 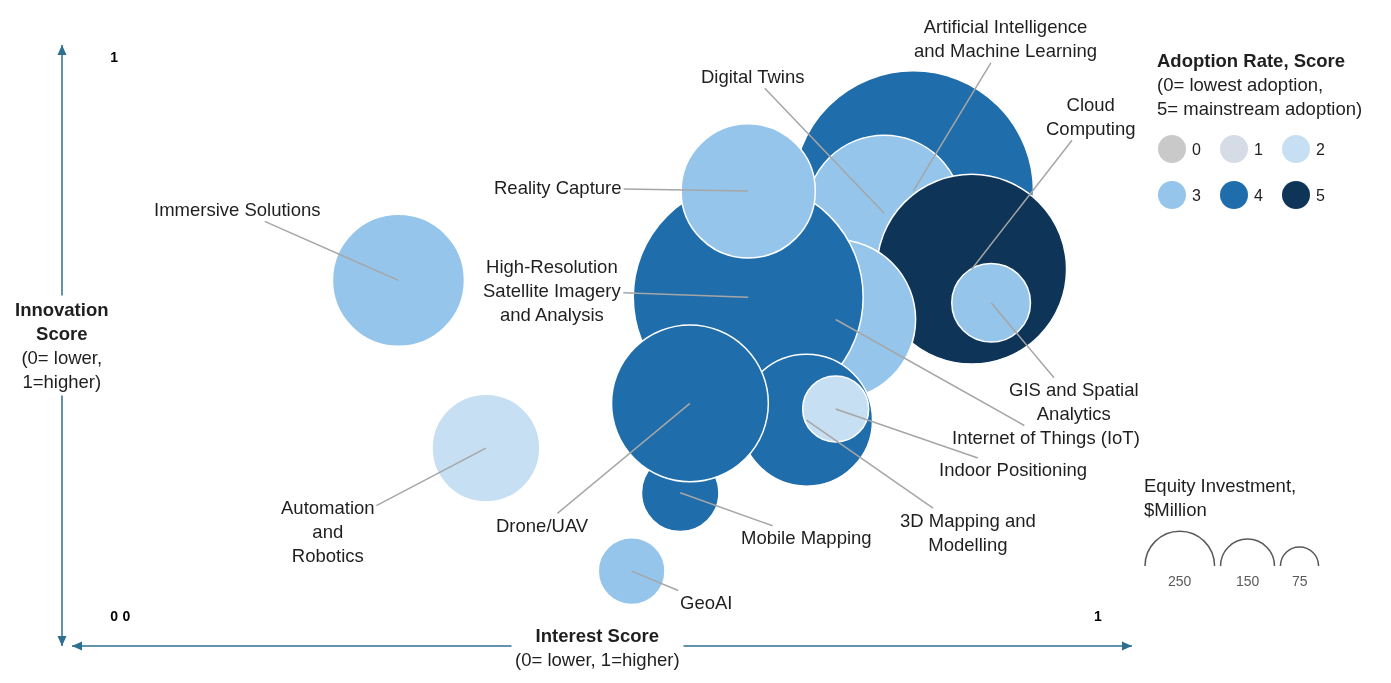 What do you see at coordinates (1300, 581) in the screenshot?
I see `legend-label: 75` at bounding box center [1300, 581].